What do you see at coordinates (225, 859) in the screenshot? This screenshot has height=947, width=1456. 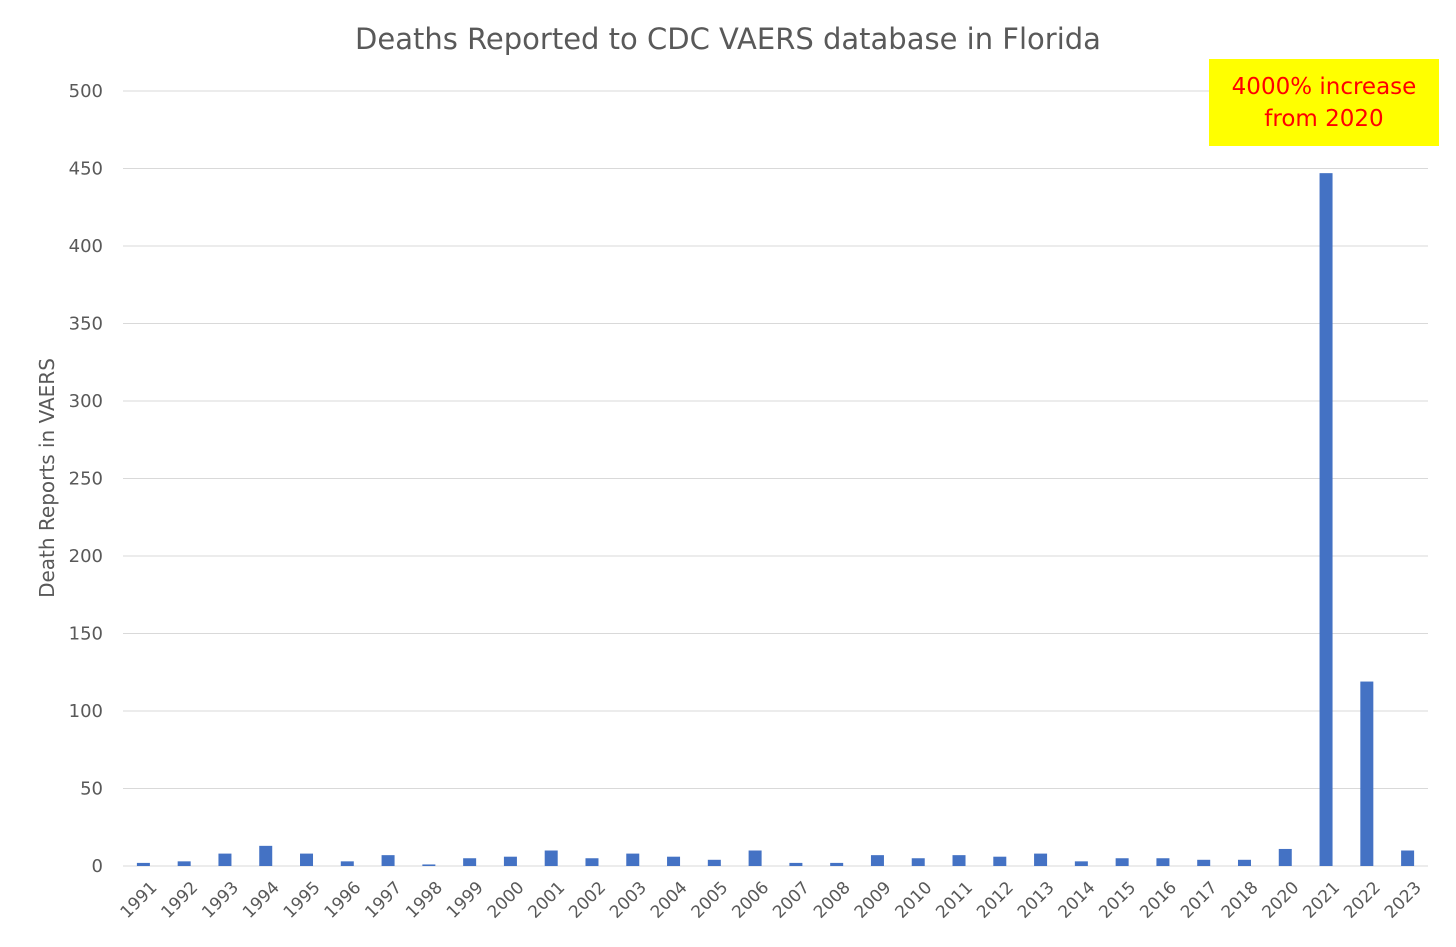 I see `bar-1993` at bounding box center [225, 859].